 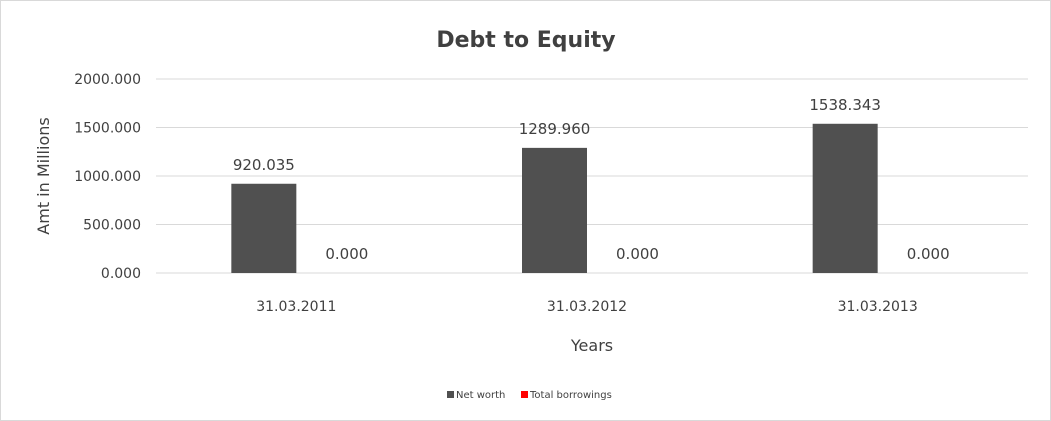 I want to click on y-tick-label: 500.000, so click(x=112, y=226).